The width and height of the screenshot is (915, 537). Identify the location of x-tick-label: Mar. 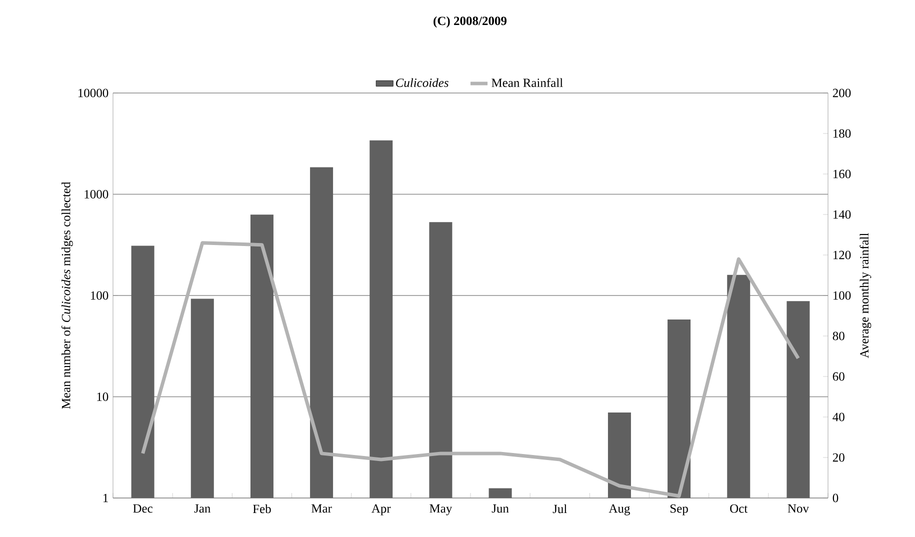
(321, 508).